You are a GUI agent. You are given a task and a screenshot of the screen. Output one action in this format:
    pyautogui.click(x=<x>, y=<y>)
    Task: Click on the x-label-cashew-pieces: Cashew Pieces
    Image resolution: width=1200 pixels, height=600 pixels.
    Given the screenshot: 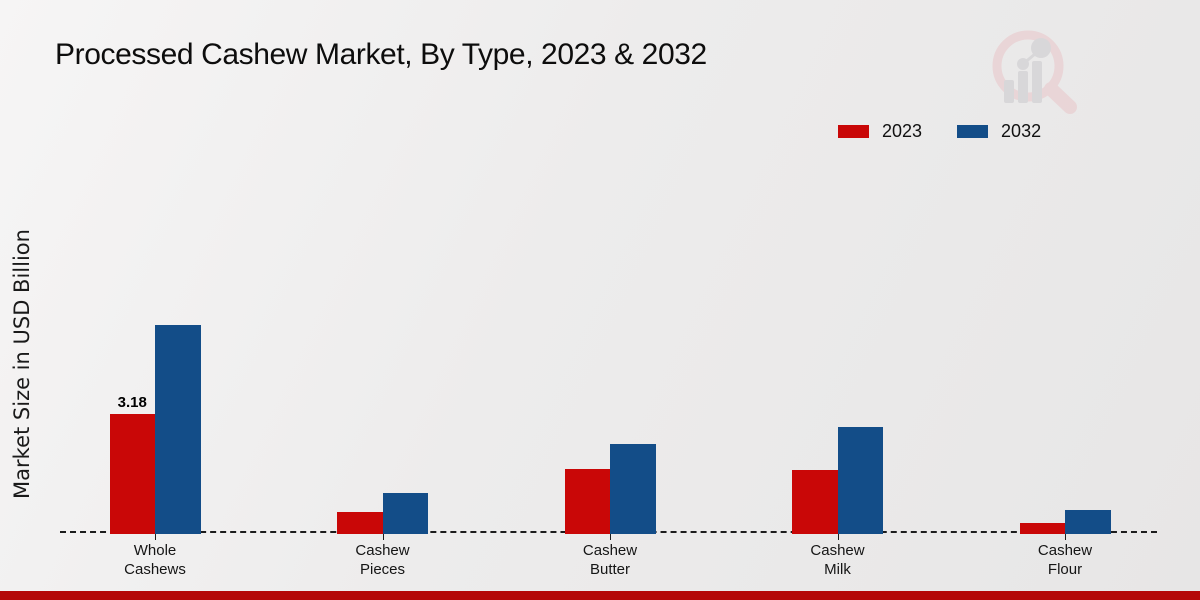 What is the action you would take?
    pyautogui.click(x=382, y=560)
    